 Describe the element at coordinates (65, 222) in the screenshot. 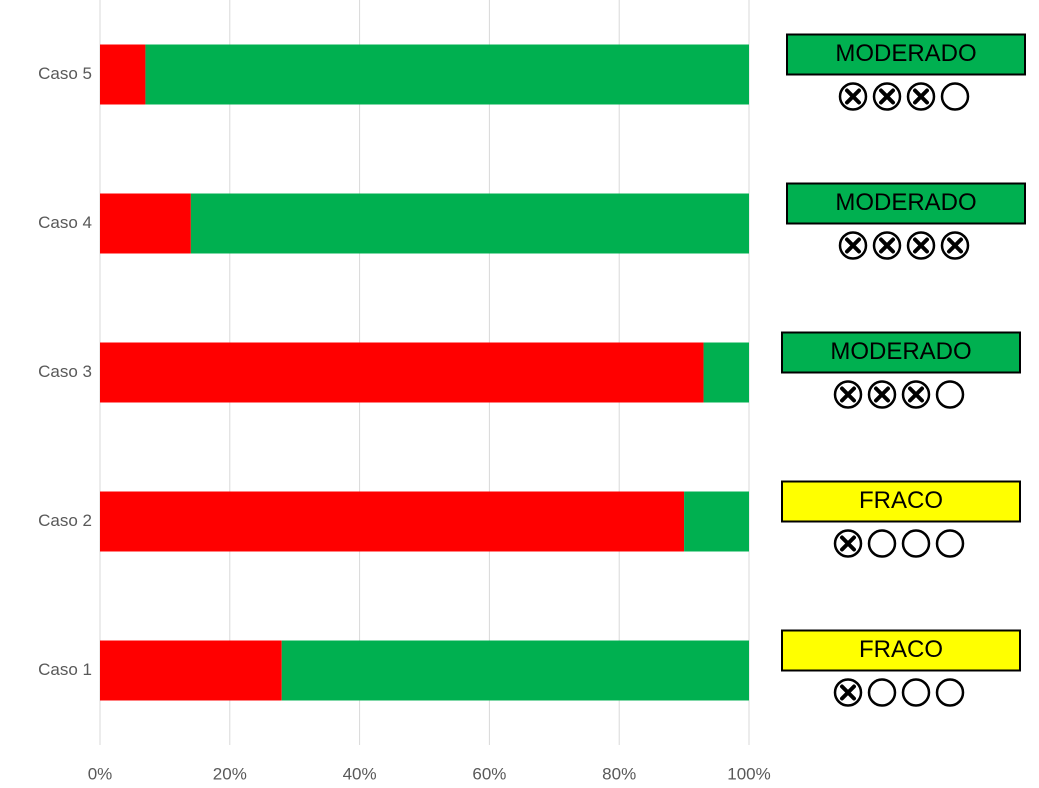

I see `y-tick-label: Caso 4` at that location.